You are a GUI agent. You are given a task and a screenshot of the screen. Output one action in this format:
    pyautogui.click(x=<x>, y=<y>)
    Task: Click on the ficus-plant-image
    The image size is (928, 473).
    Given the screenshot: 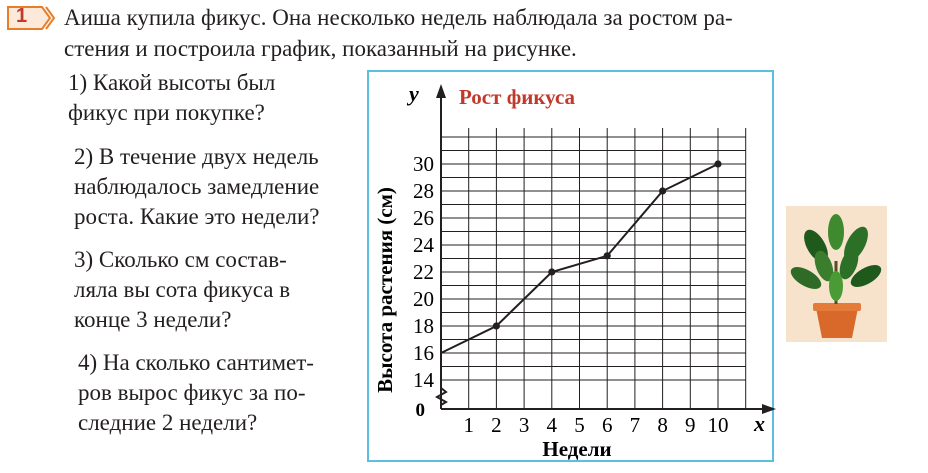 What is the action you would take?
    pyautogui.click(x=836, y=274)
    